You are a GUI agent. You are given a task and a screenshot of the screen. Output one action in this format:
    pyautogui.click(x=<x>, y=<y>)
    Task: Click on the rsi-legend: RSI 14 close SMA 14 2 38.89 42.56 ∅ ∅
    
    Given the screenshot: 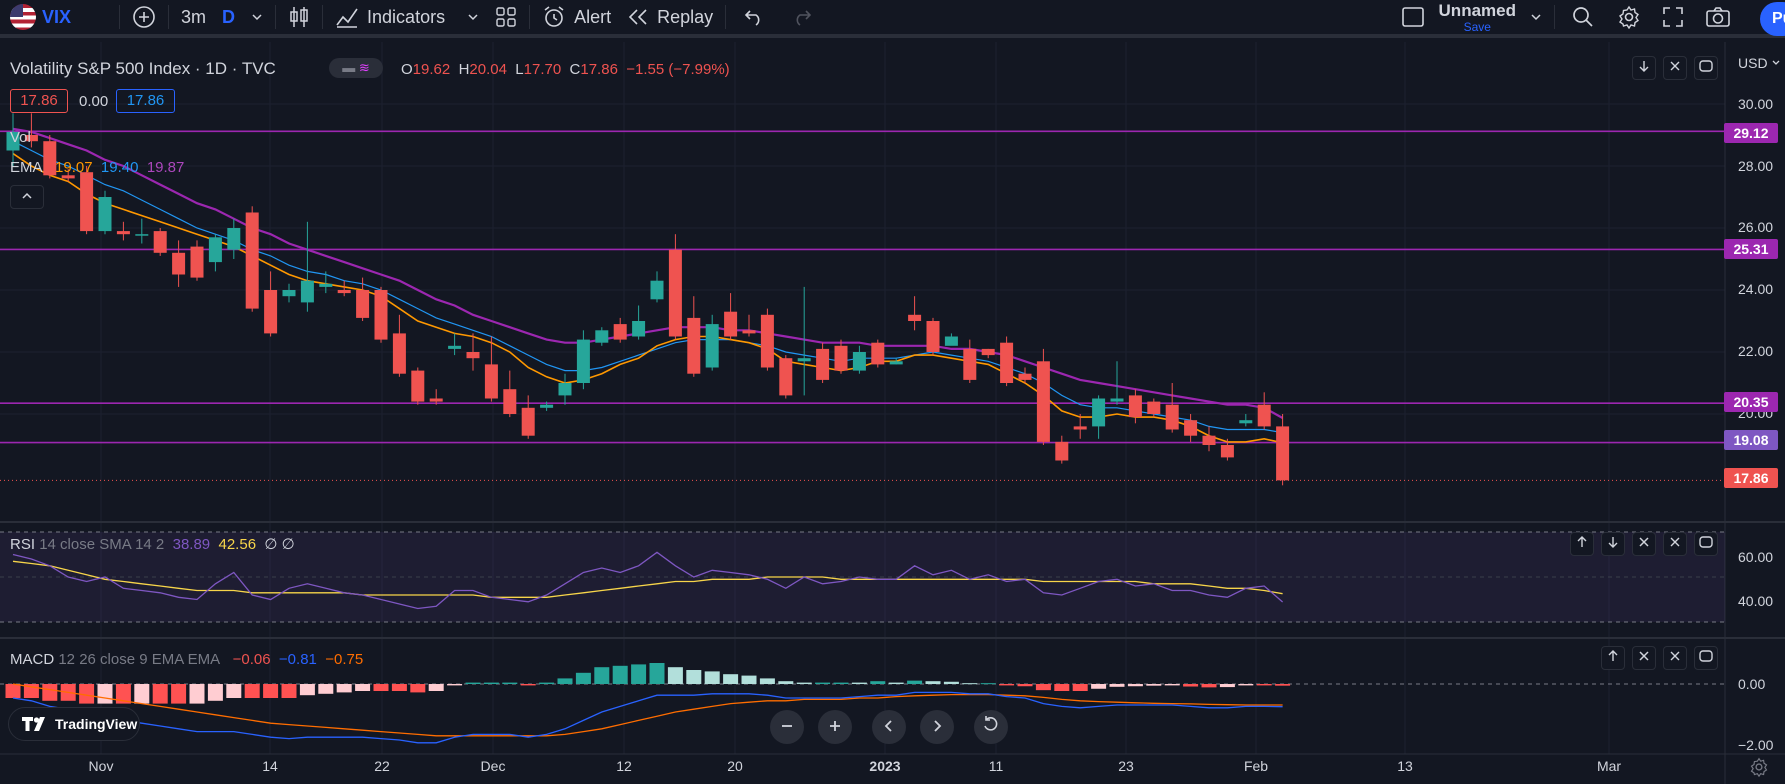 What is the action you would take?
    pyautogui.click(x=152, y=544)
    